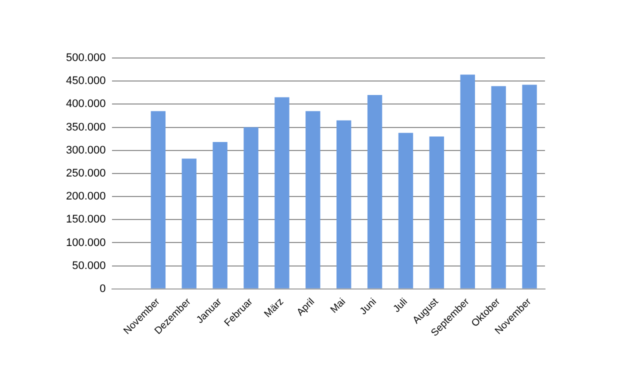 The width and height of the screenshot is (640, 380). What do you see at coordinates (89, 266) in the screenshot?
I see `y-tick-label: 50.000` at bounding box center [89, 266].